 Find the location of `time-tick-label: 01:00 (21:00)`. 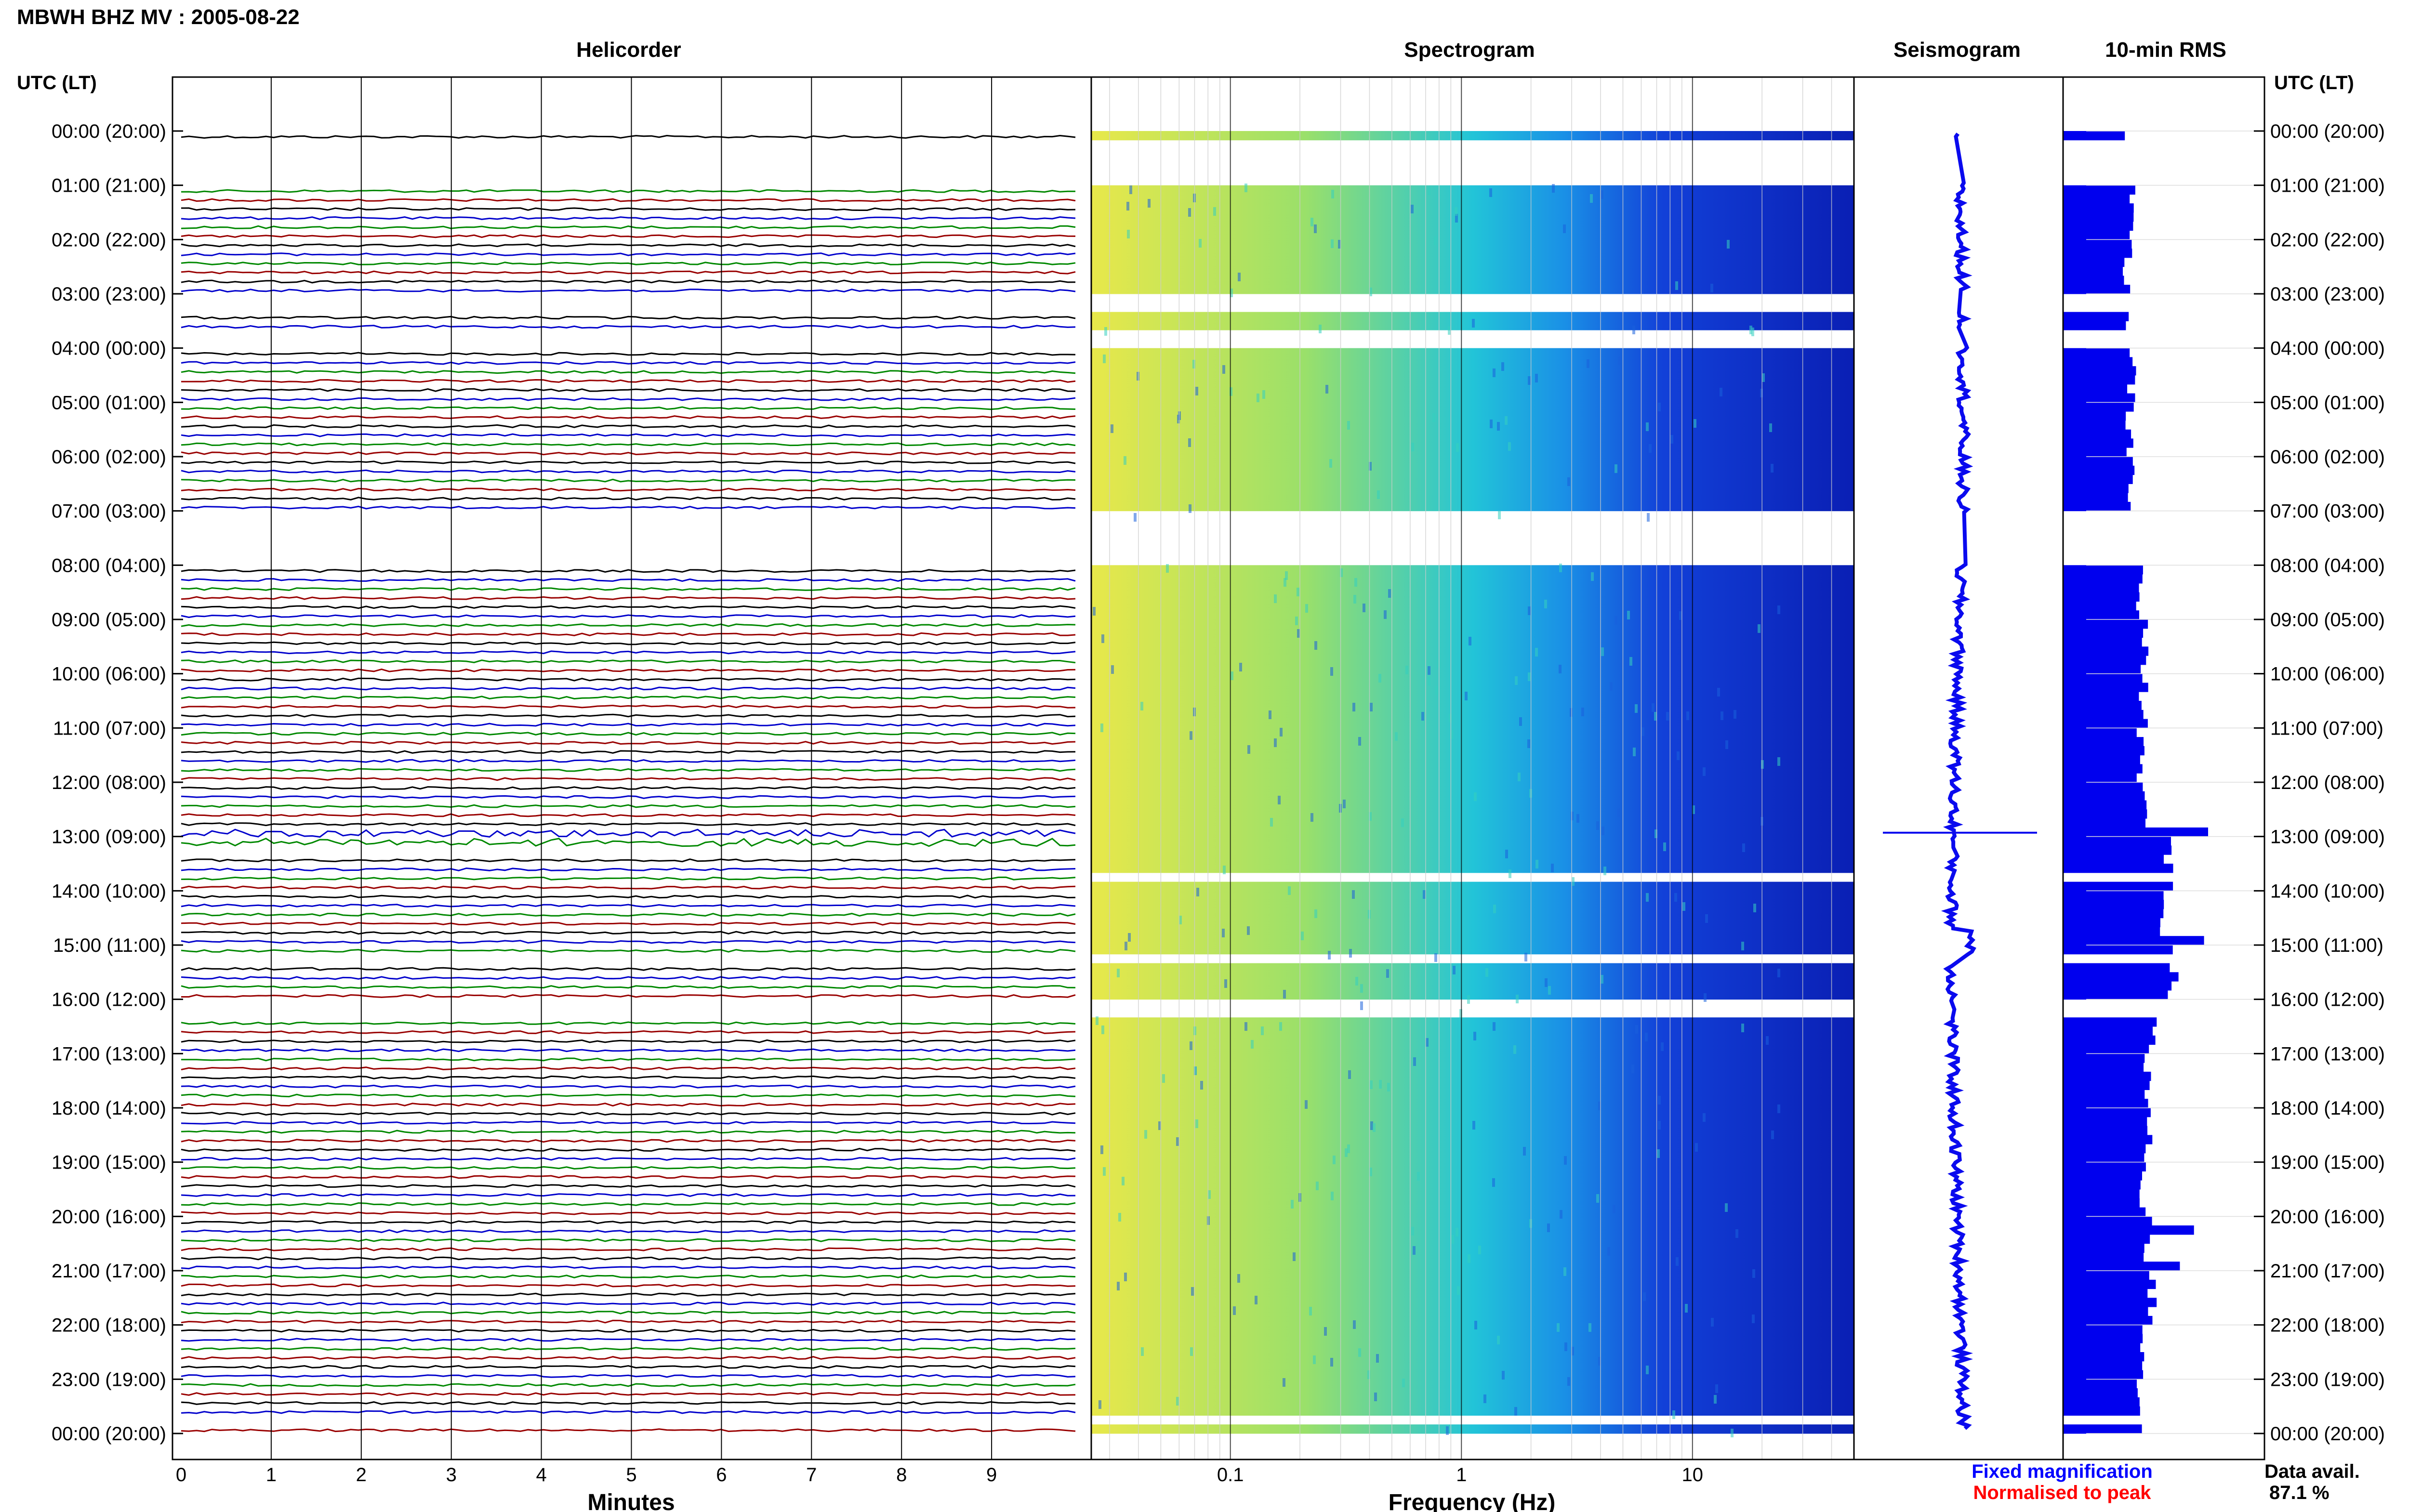

time-tick-label: 01:00 (21:00) is located at coordinates (109, 186).